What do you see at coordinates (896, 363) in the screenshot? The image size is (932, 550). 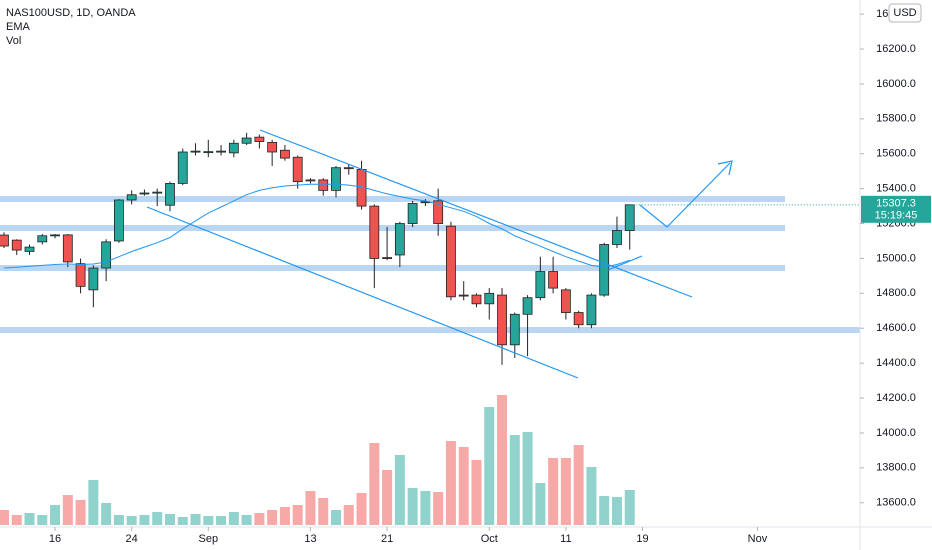 I see `y-tick-label: 14400.0` at bounding box center [896, 363].